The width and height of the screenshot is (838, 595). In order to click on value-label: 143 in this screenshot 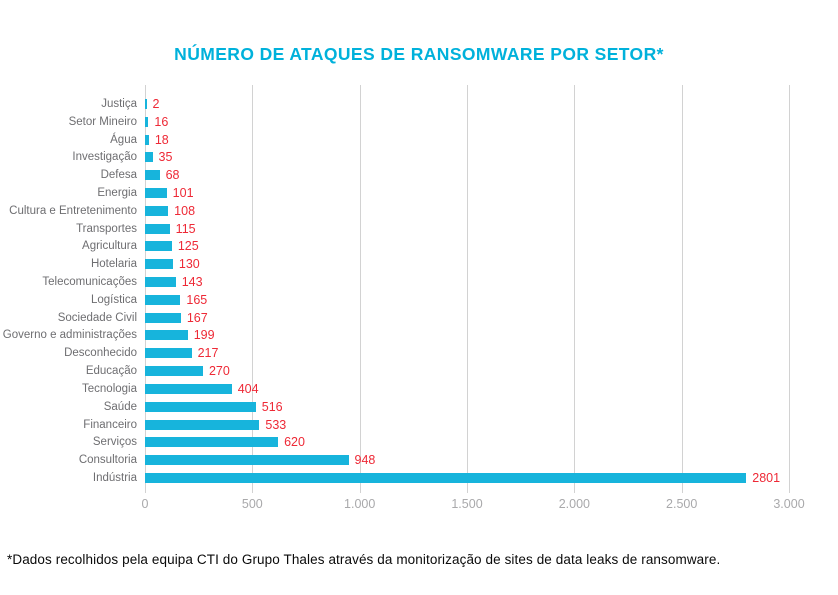, I will do `click(192, 282)`.